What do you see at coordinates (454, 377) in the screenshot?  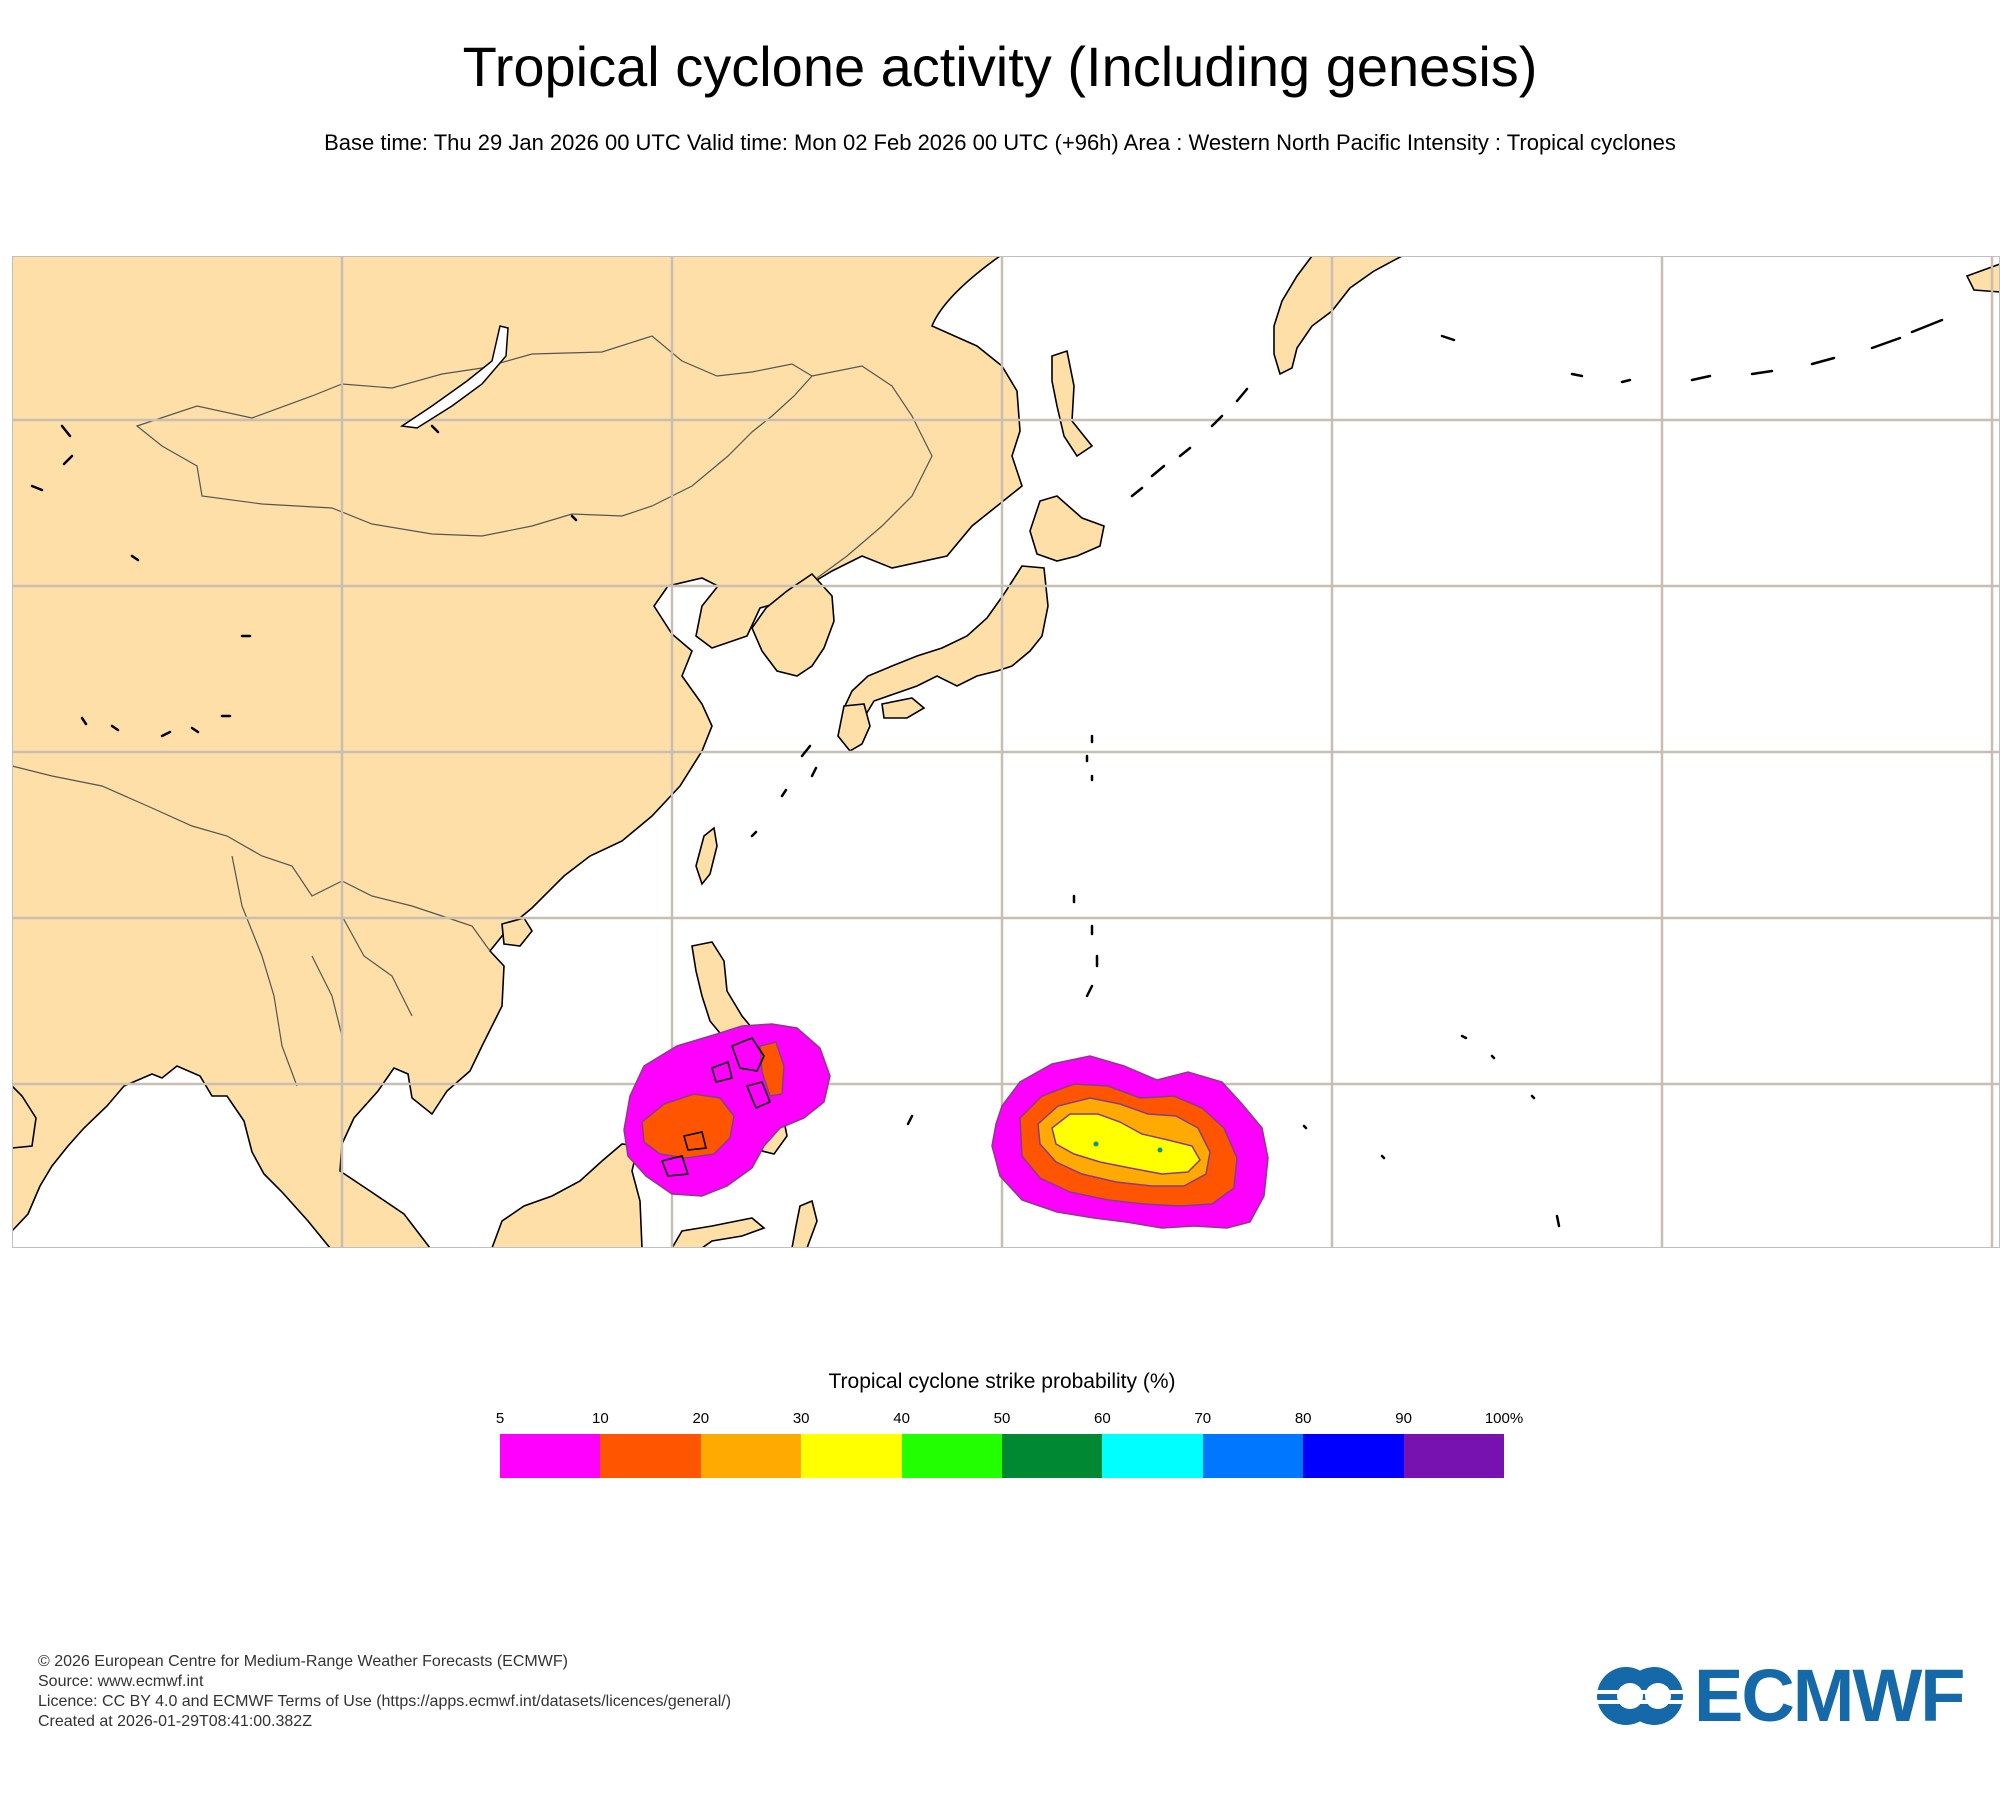 I see `lake-baikal` at bounding box center [454, 377].